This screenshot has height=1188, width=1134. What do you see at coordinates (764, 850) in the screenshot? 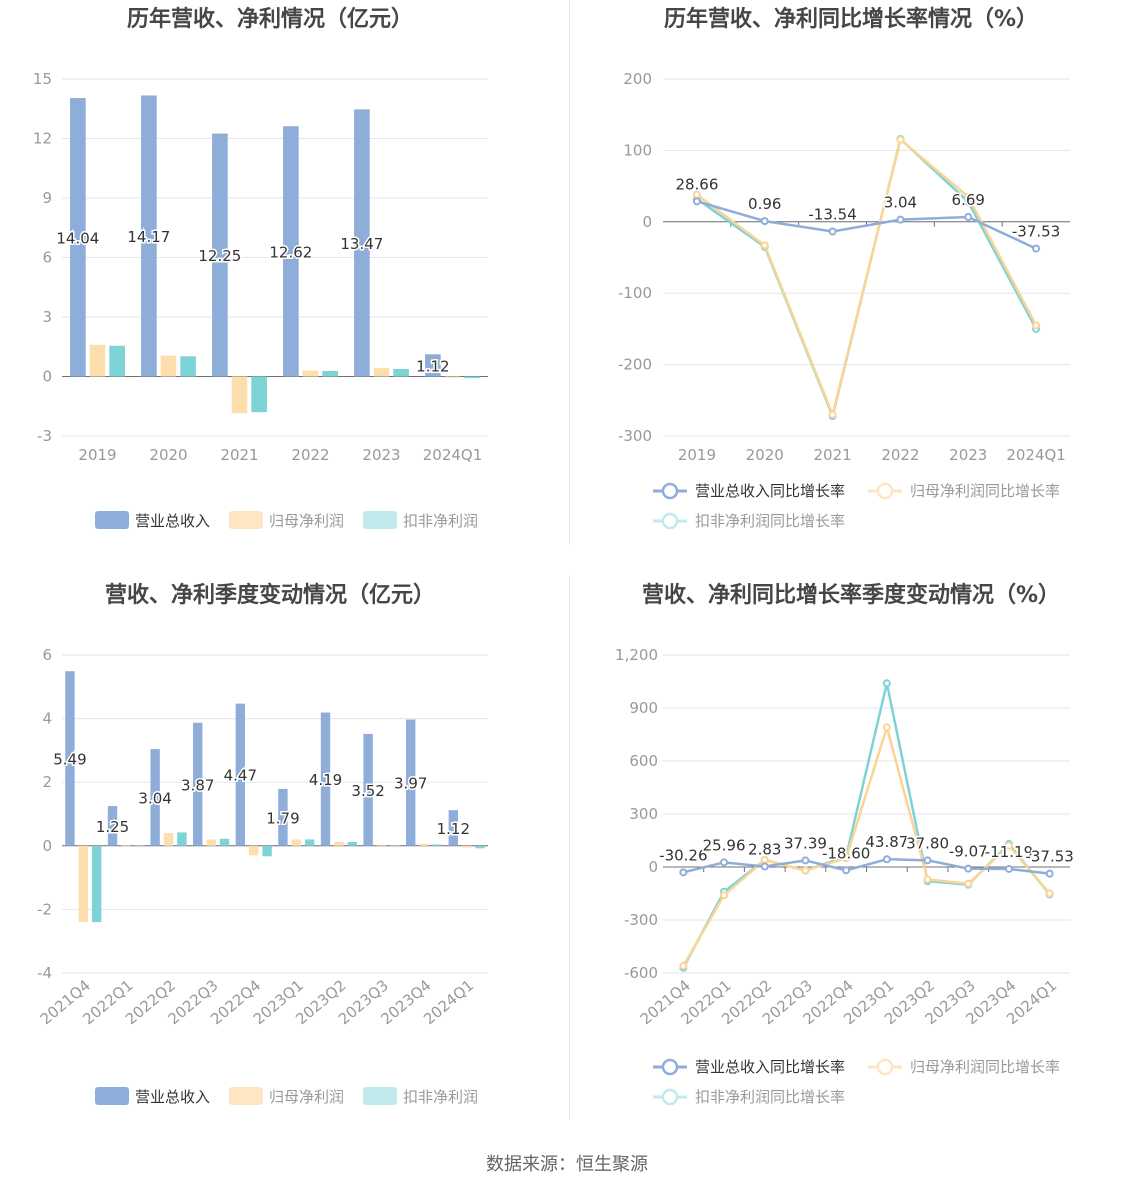
I see `data-label: 2.83` at bounding box center [764, 850].